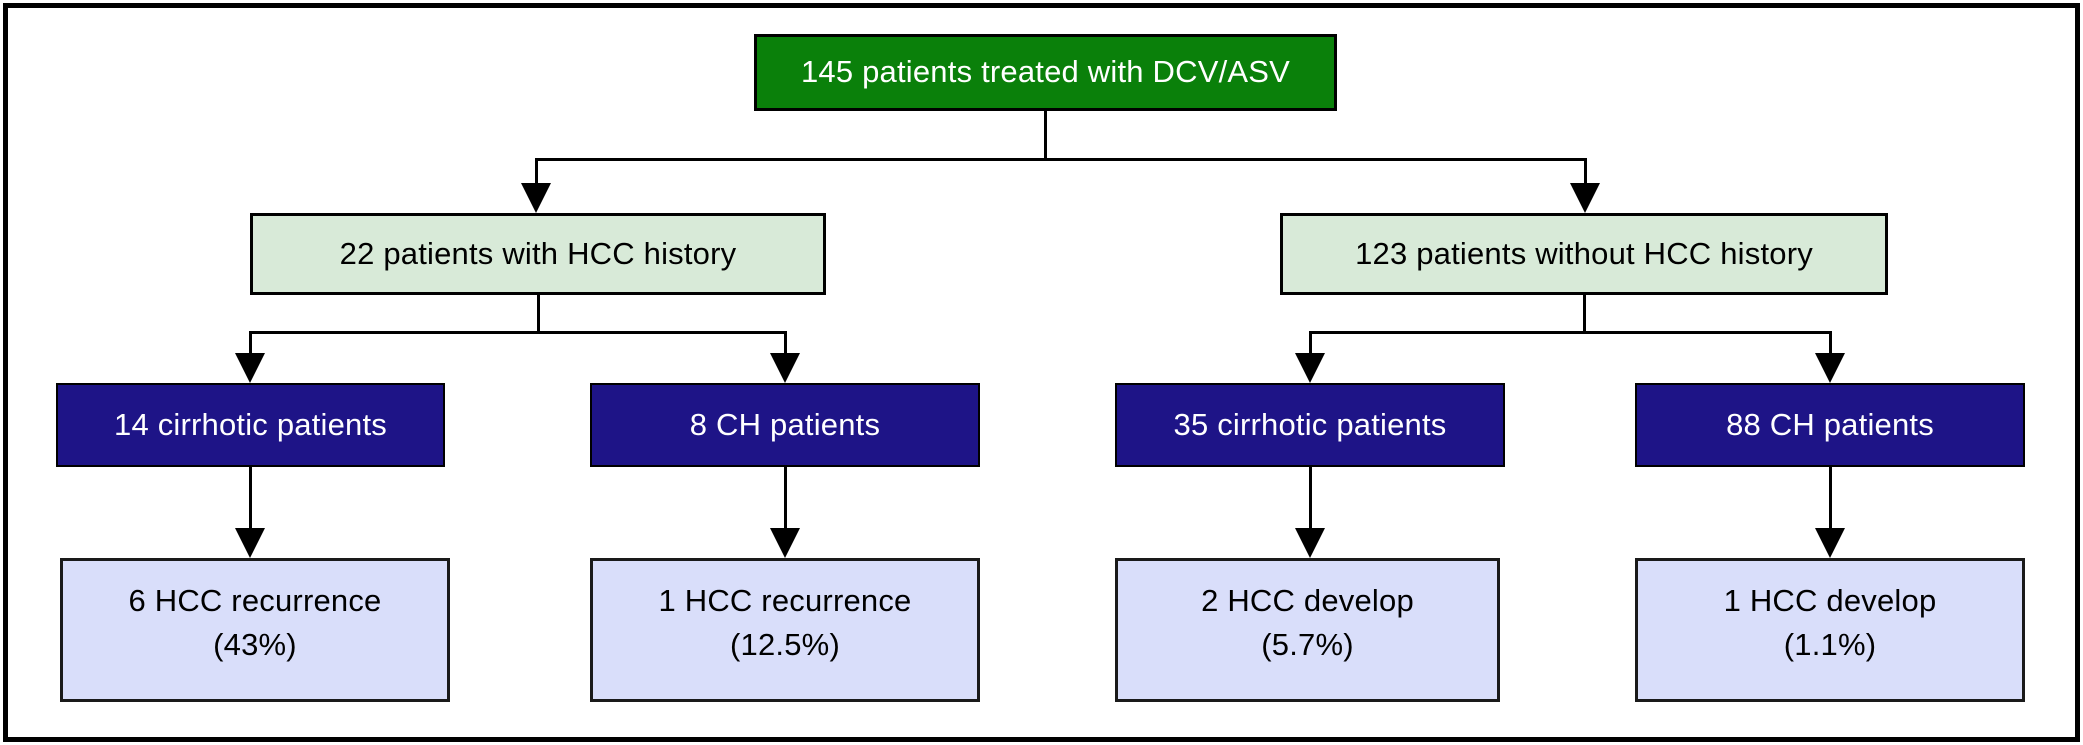 The height and width of the screenshot is (745, 2083). What do you see at coordinates (518, 332) in the screenshot?
I see `connector-hcc-history-branch` at bounding box center [518, 332].